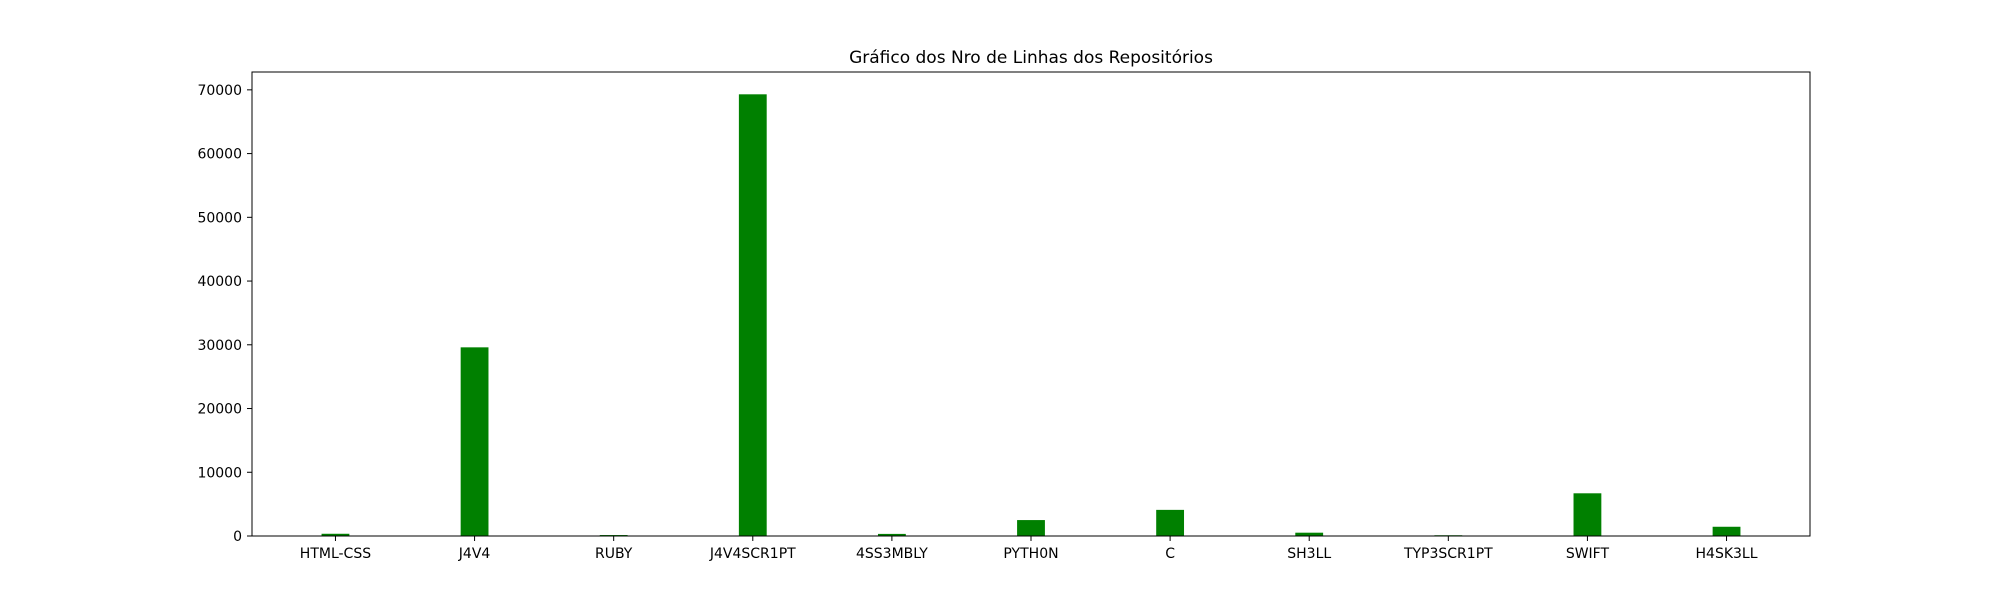 The height and width of the screenshot is (600, 2000). Describe the element at coordinates (219, 91) in the screenshot. I see `y-tick-label: 70000` at that location.